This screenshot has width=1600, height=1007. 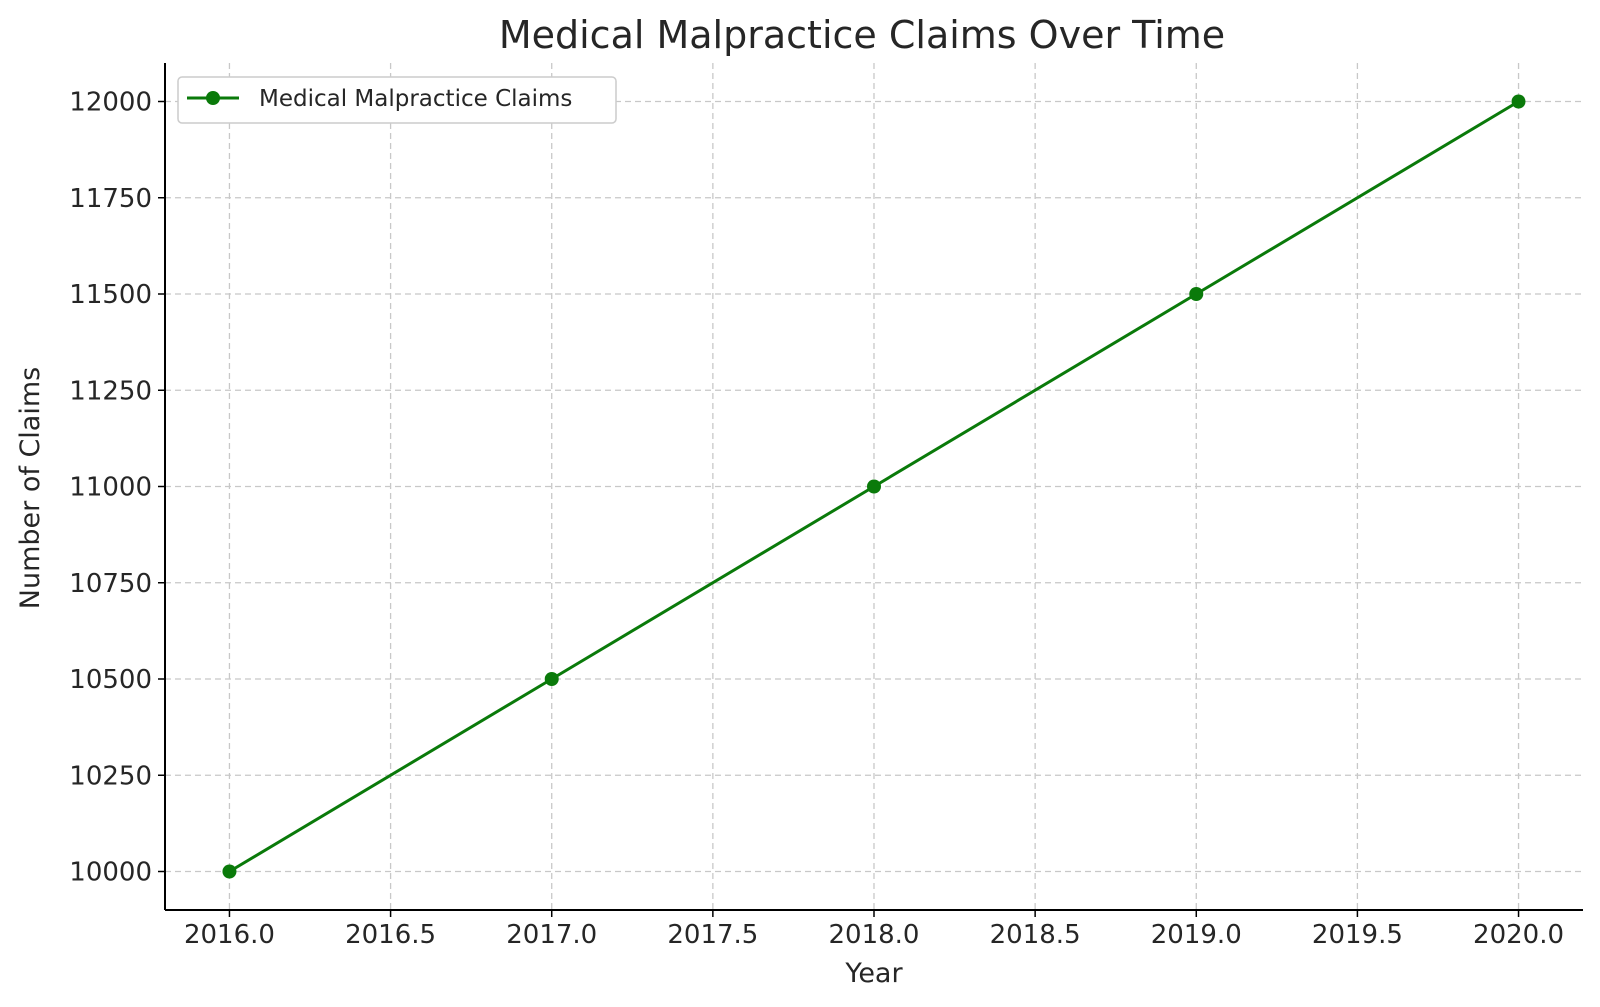 I want to click on y-axis-label: Number of Claims, so click(x=30, y=488).